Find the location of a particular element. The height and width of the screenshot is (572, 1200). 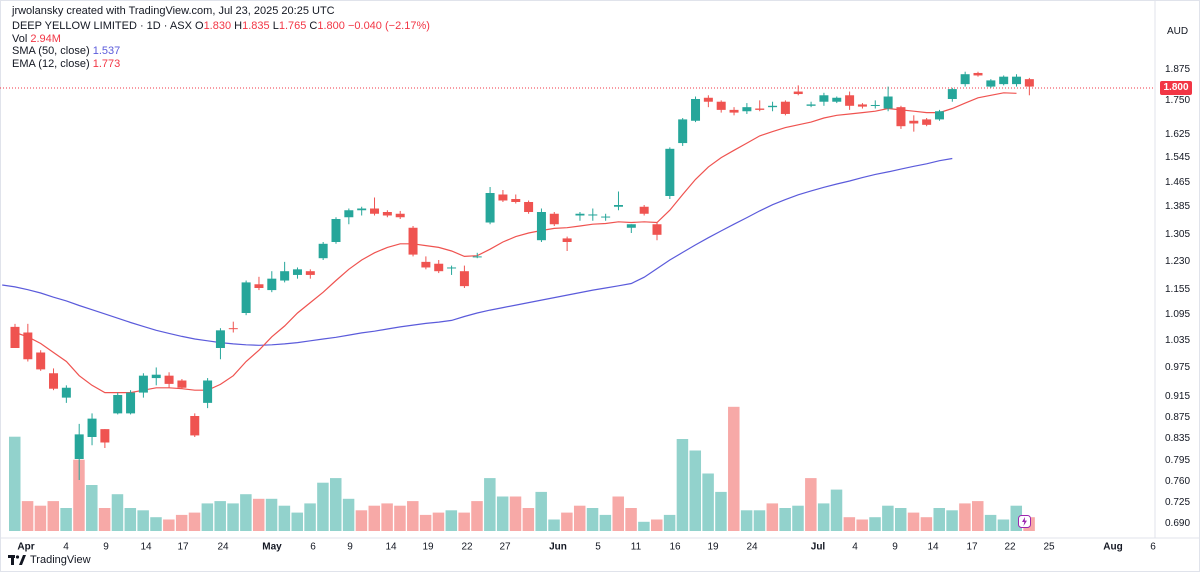

sma-label: SMA (50, close) is located at coordinates (51, 51).